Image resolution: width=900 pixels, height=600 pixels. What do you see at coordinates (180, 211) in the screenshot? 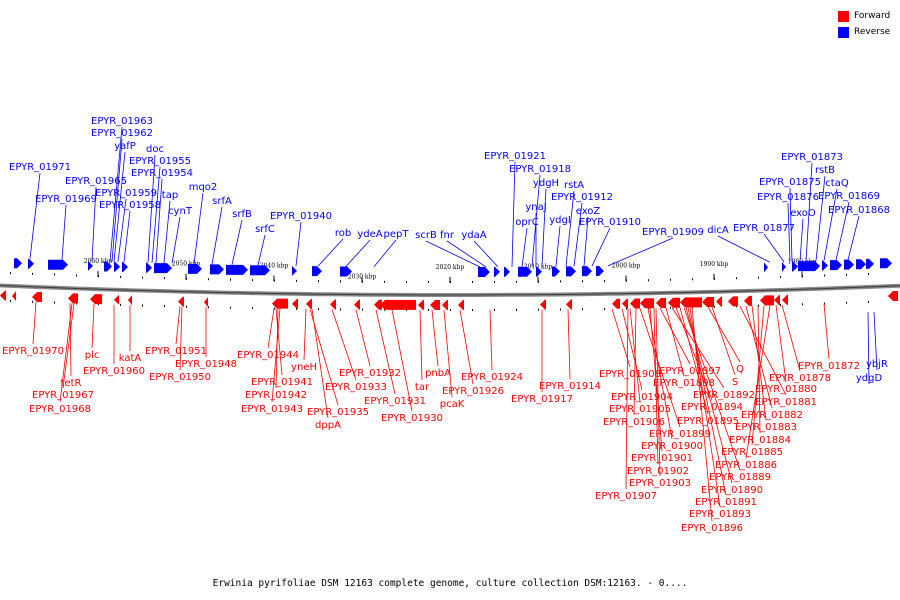
I see `reverse-gene-label: cynT` at bounding box center [180, 211].